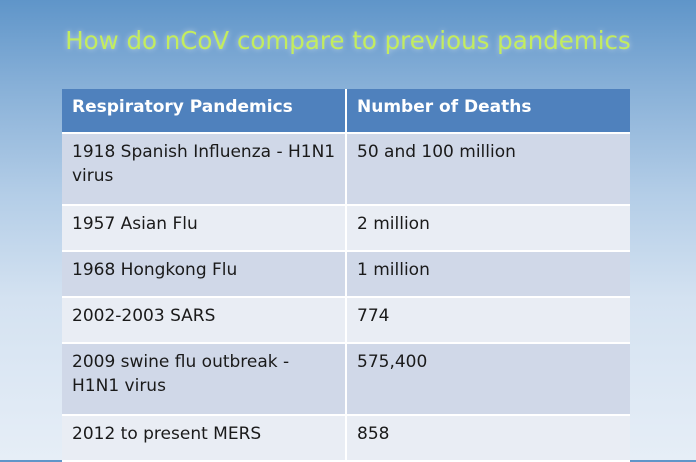 The height and width of the screenshot is (462, 696). I want to click on deaths-cell: 50 and 100 million, so click(488, 169).